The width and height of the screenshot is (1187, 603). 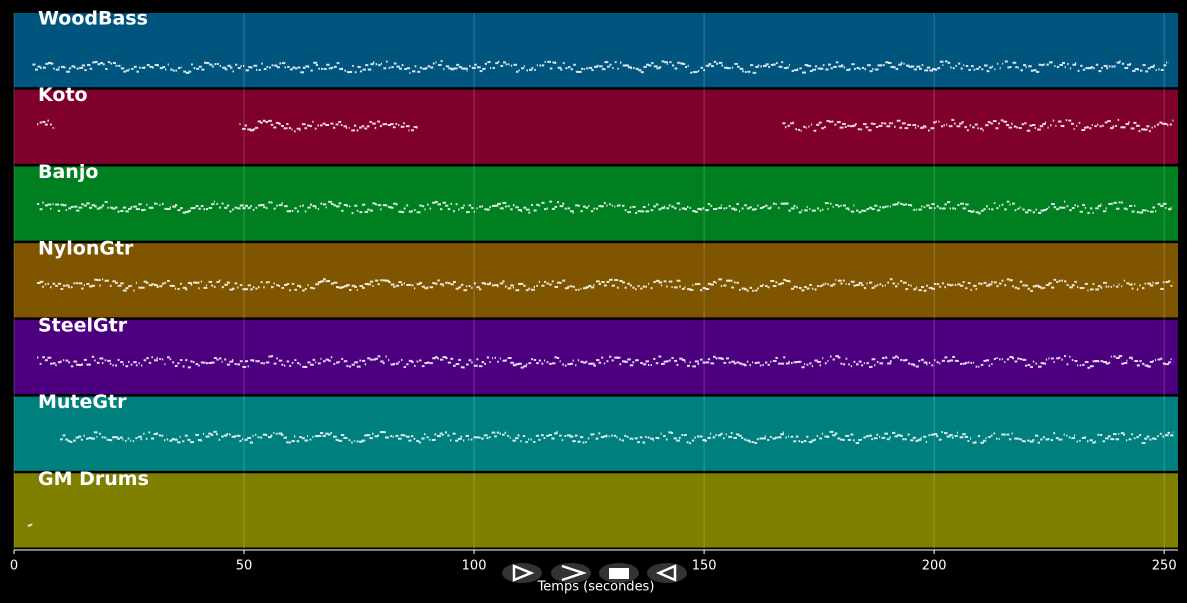 What do you see at coordinates (571, 573) in the screenshot?
I see `forward-button` at bounding box center [571, 573].